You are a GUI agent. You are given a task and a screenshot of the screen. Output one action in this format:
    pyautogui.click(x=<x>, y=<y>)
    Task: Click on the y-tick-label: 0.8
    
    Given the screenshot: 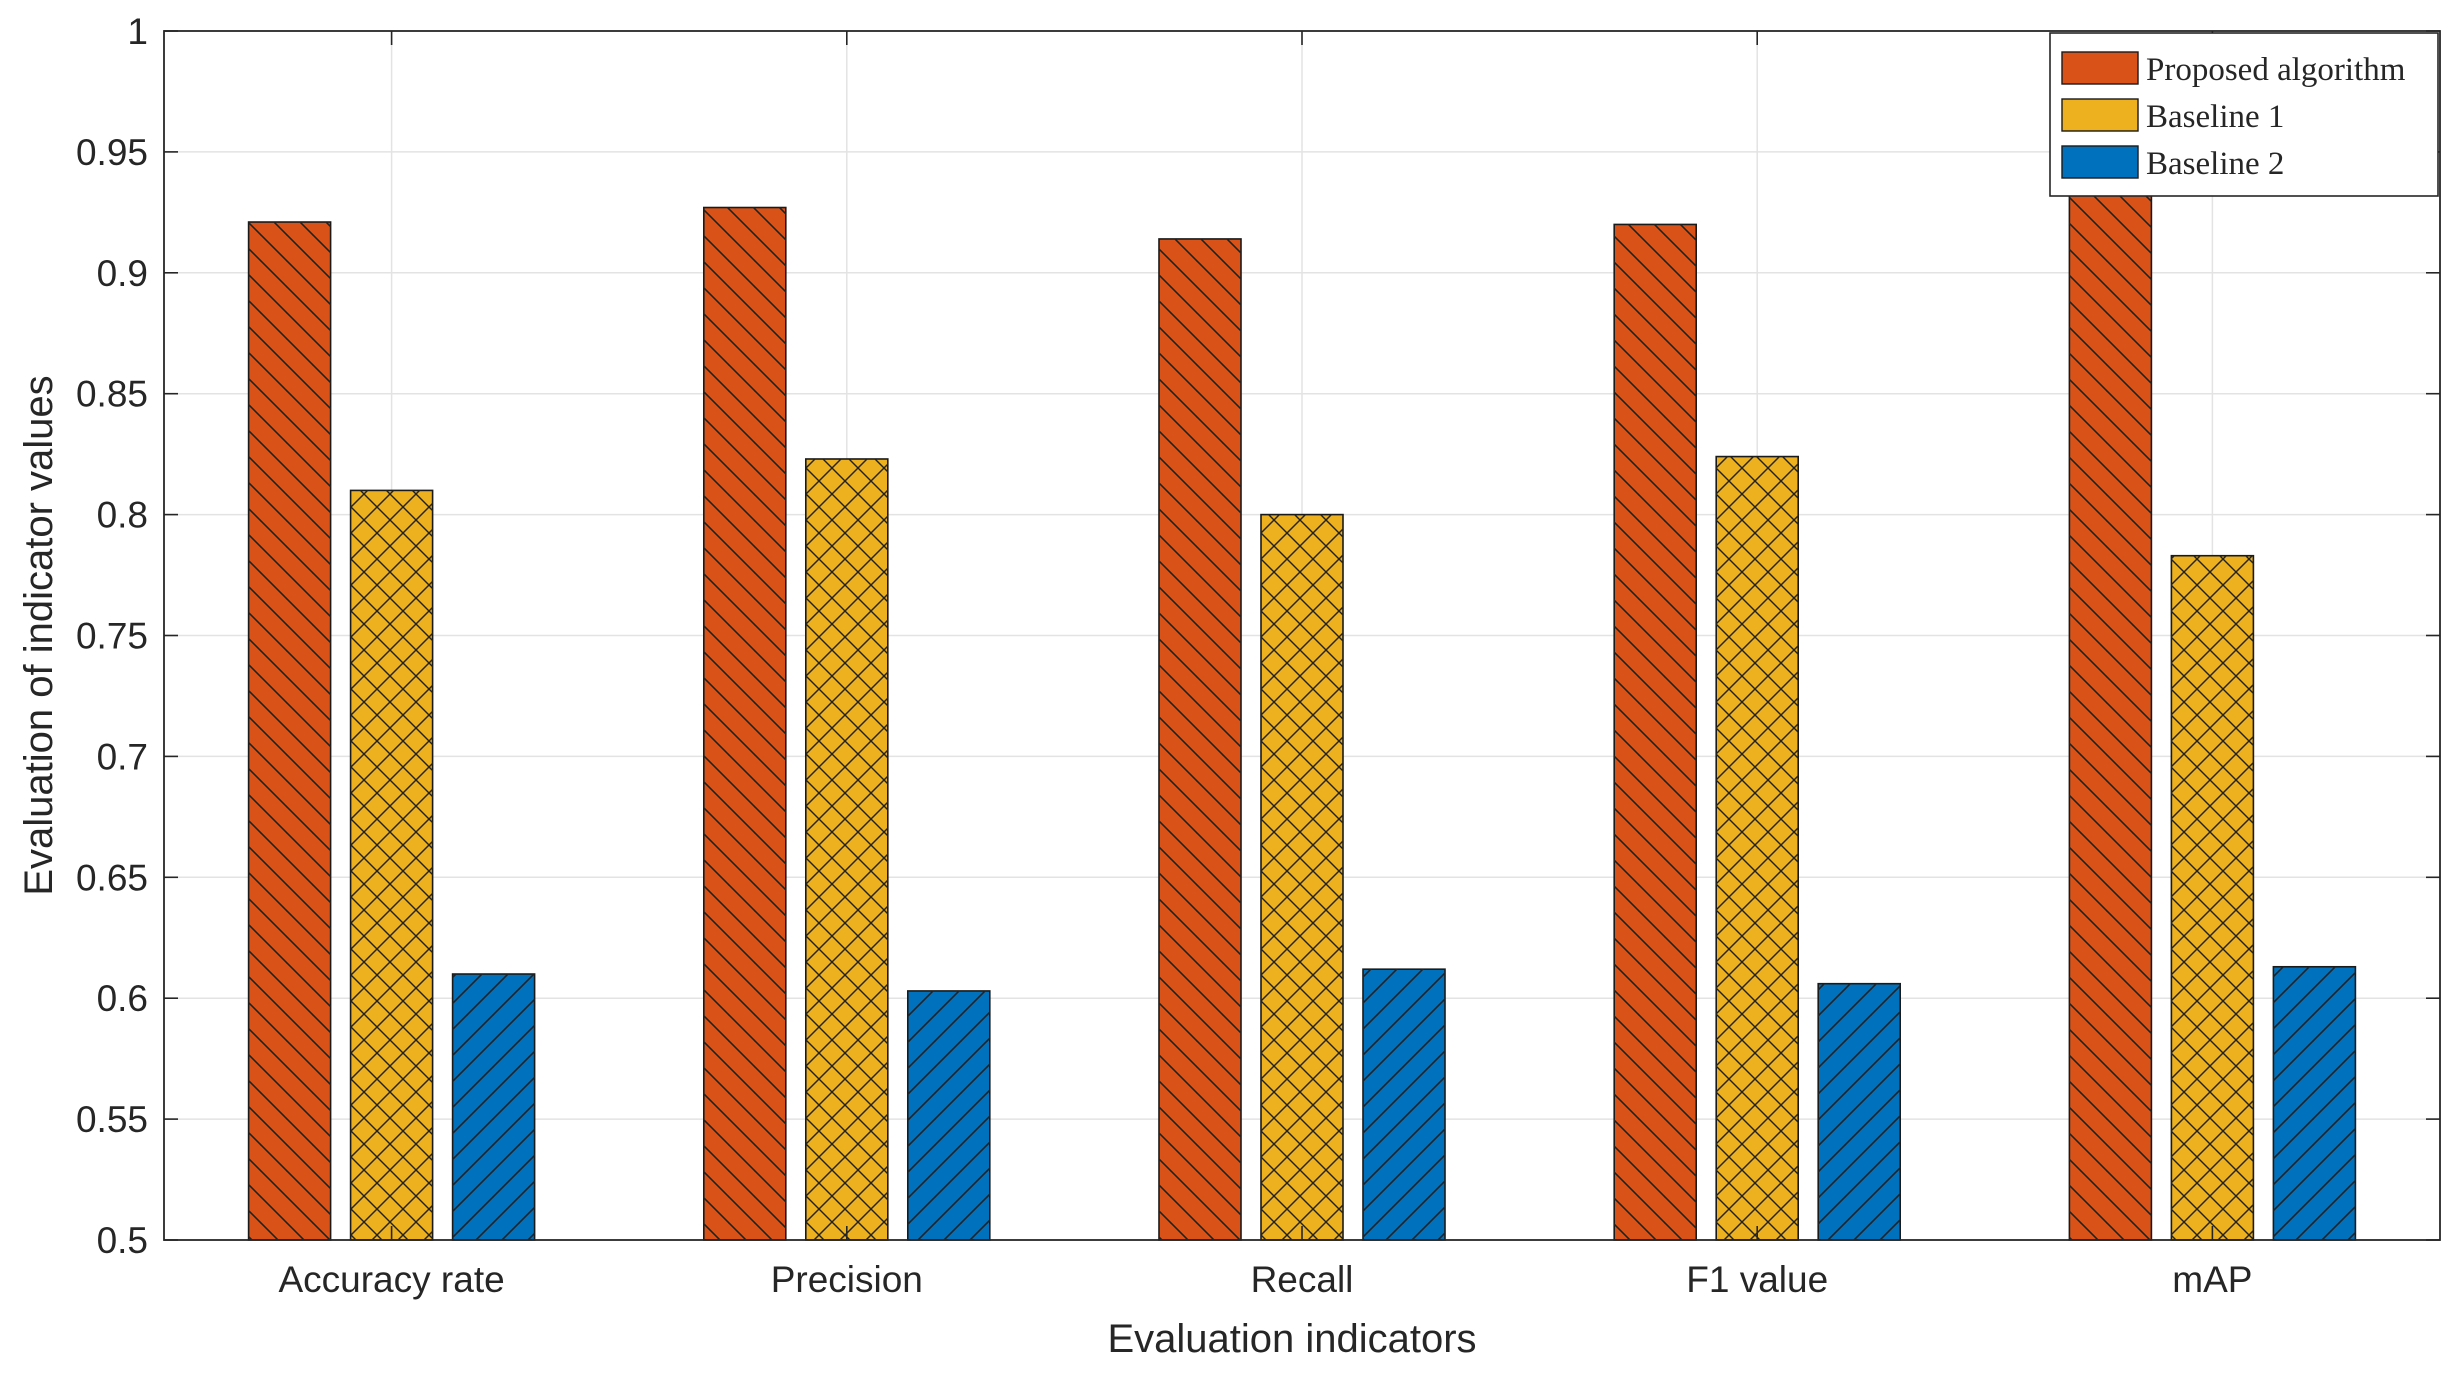 What is the action you would take?
    pyautogui.click(x=122, y=515)
    